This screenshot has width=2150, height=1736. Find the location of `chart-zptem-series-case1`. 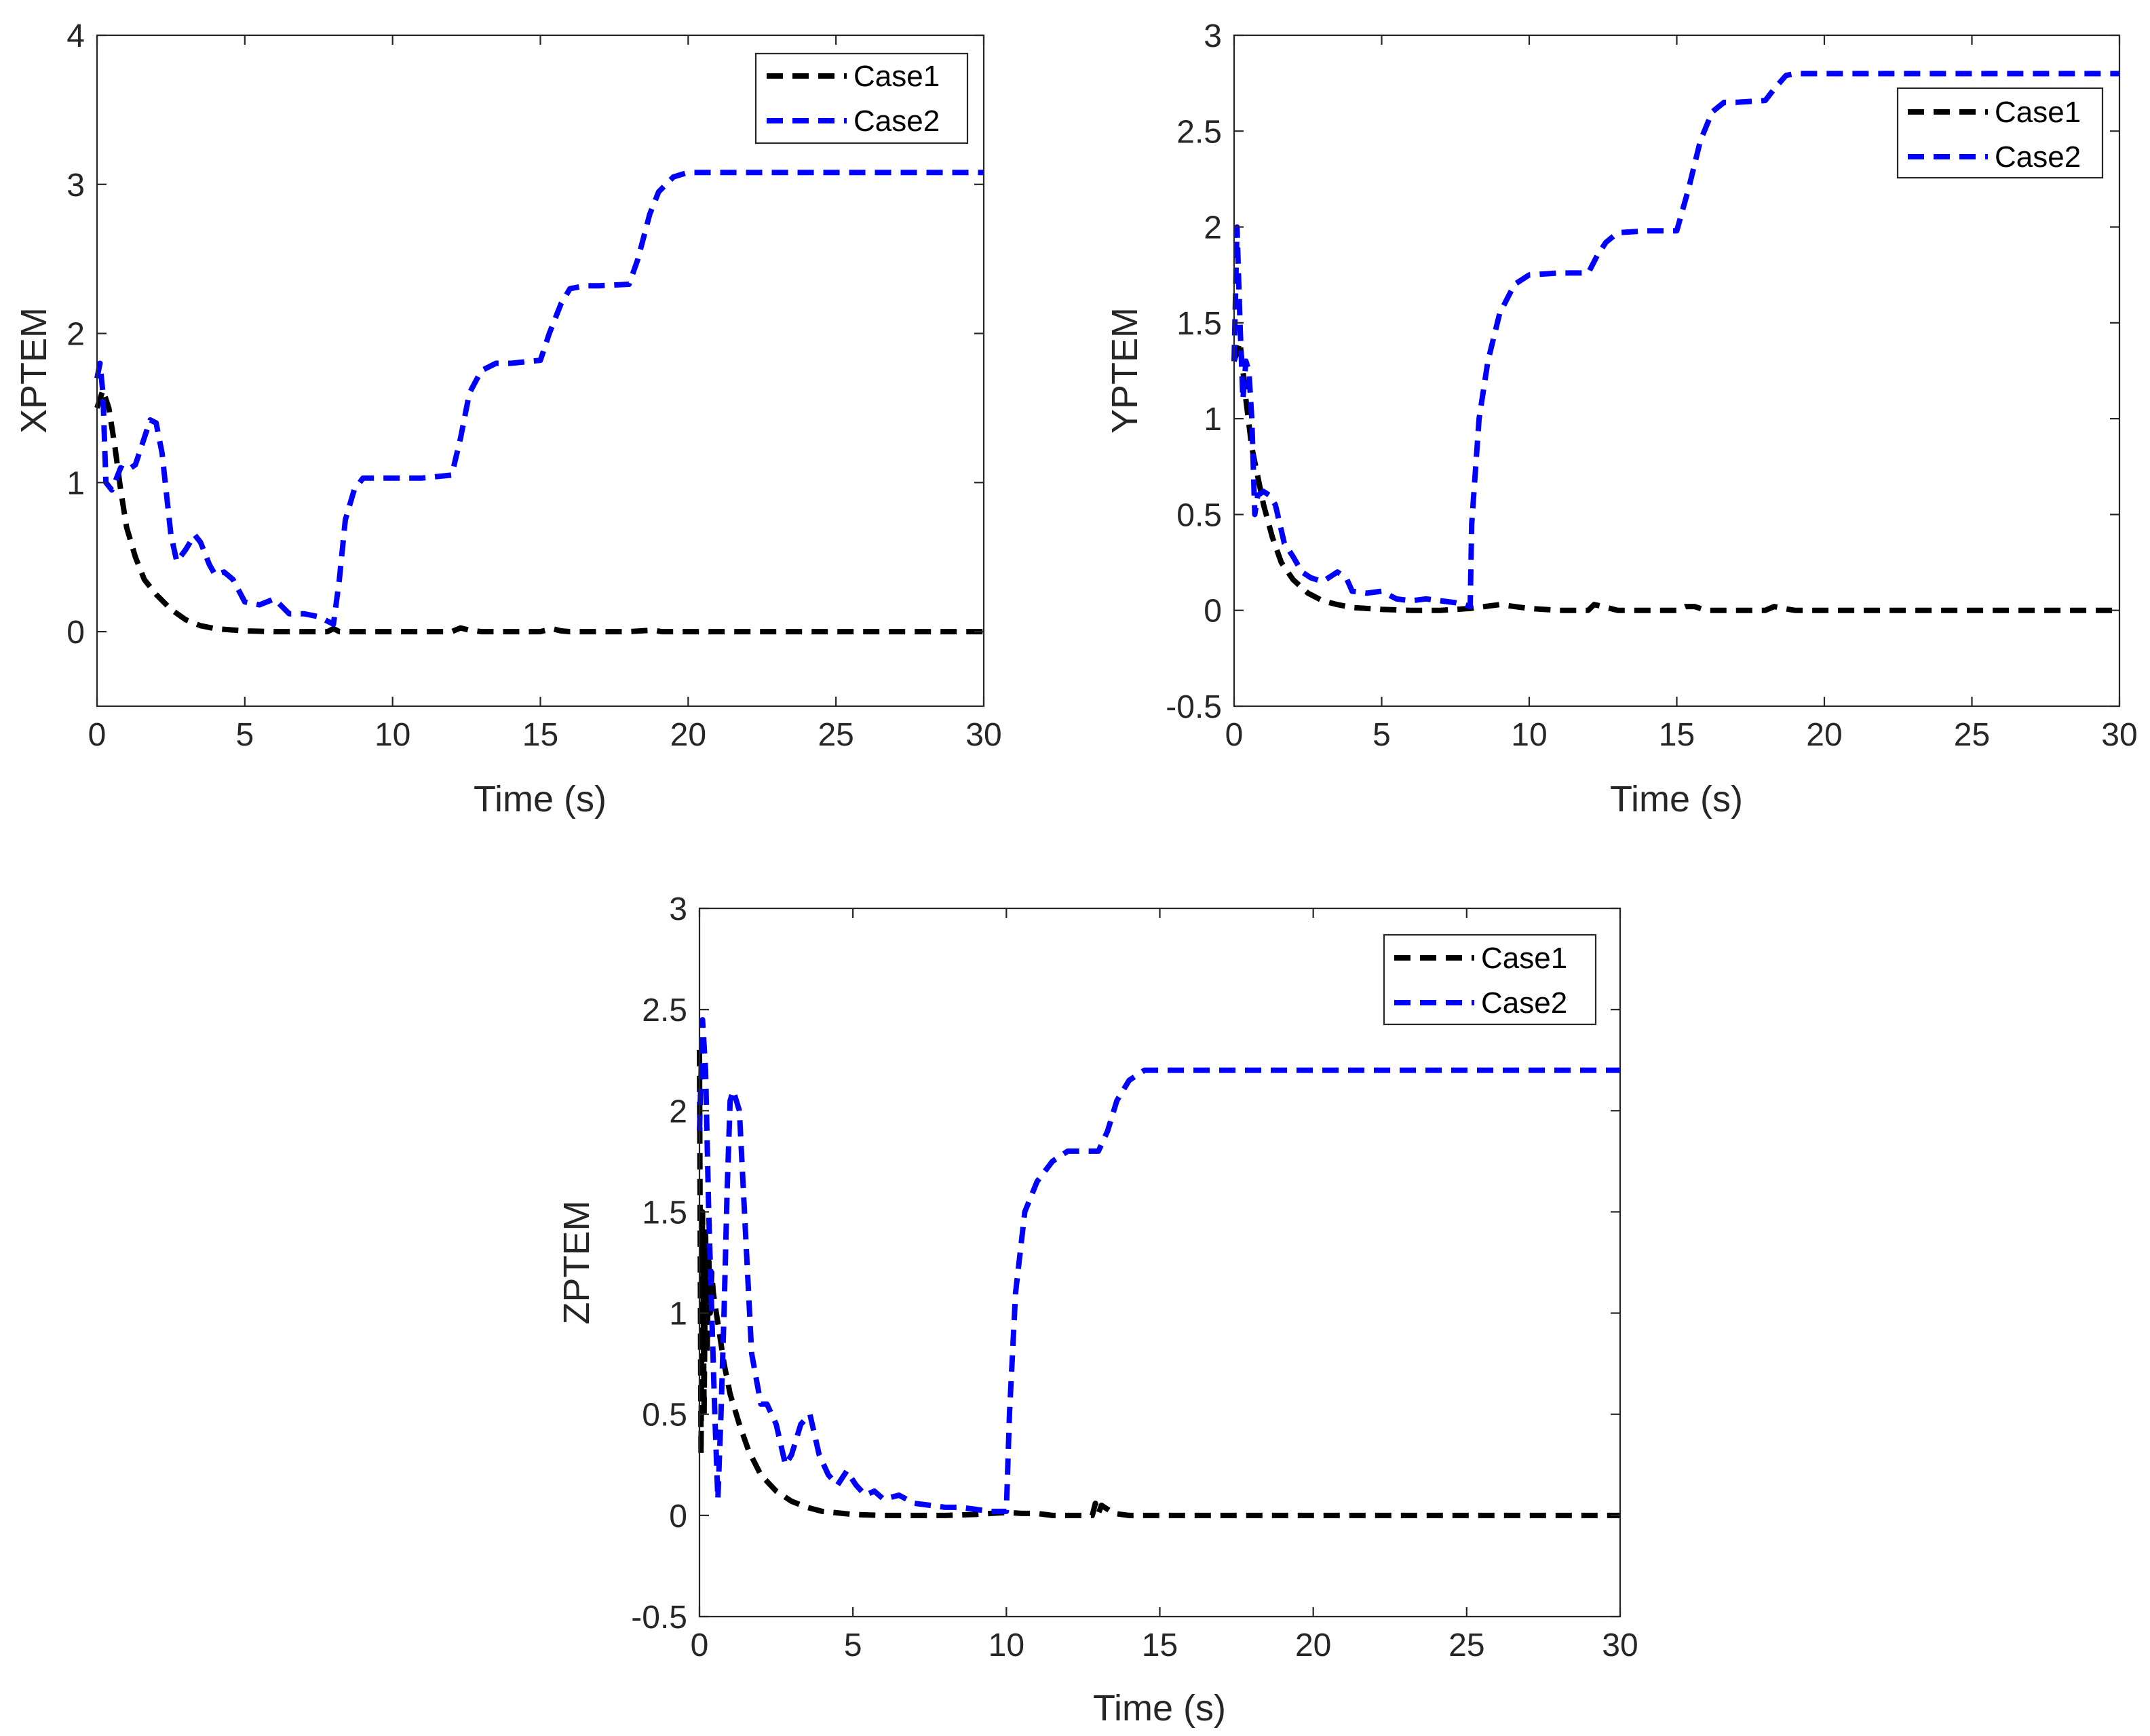

chart-zptem-series-case1 is located at coordinates (1158, 1283).